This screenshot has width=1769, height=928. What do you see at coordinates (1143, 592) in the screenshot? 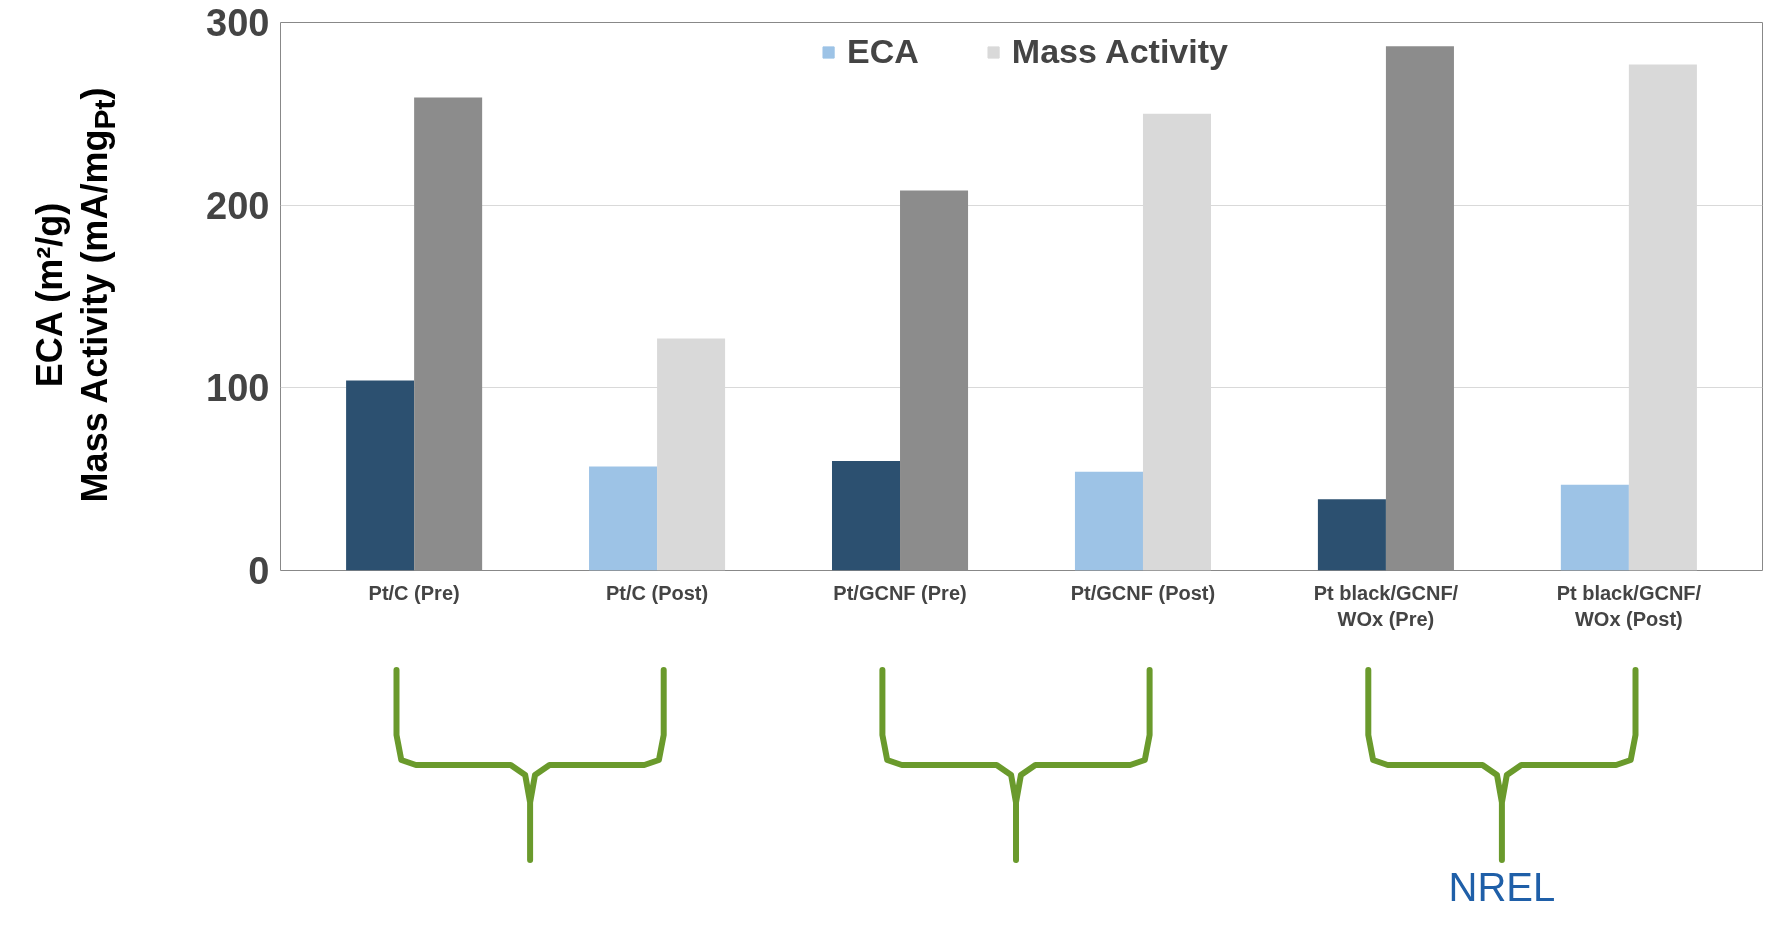
I see `x-tick-label: Pt/GCNF (Post)` at bounding box center [1143, 592].